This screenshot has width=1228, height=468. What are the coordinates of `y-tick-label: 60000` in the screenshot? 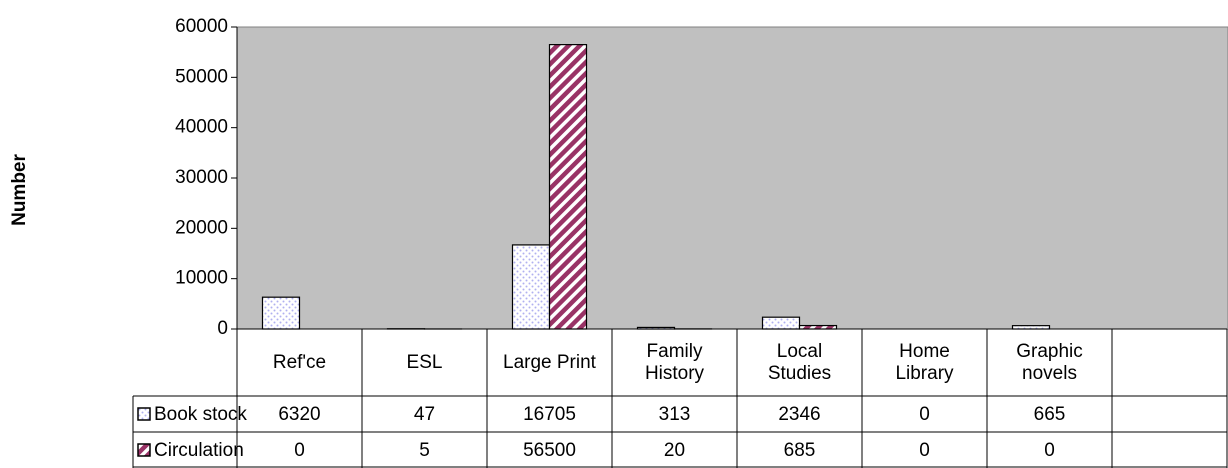 It's located at (201, 26).